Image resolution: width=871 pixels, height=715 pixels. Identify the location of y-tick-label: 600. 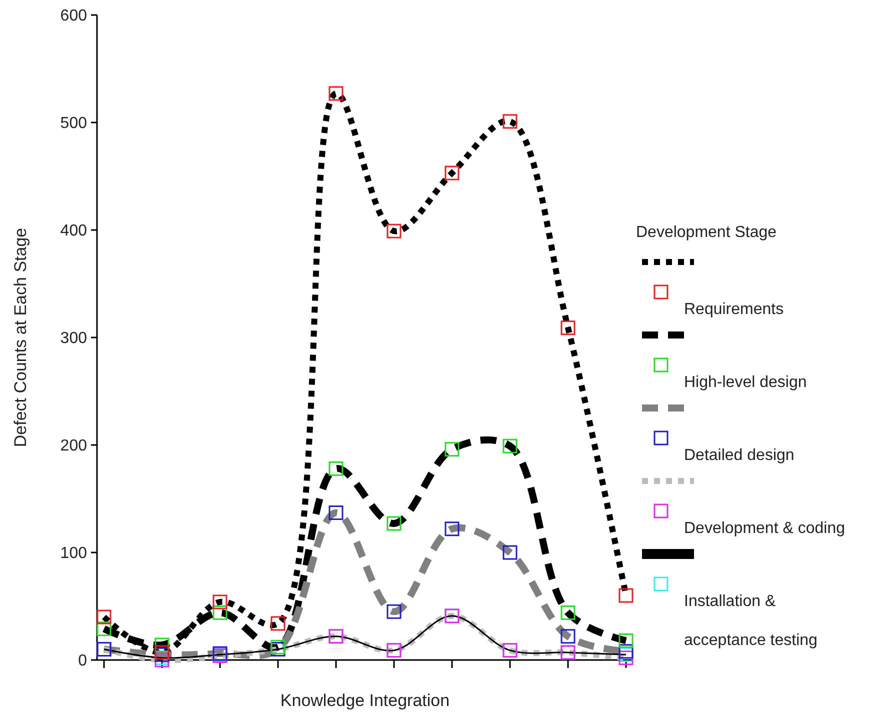
(74, 16).